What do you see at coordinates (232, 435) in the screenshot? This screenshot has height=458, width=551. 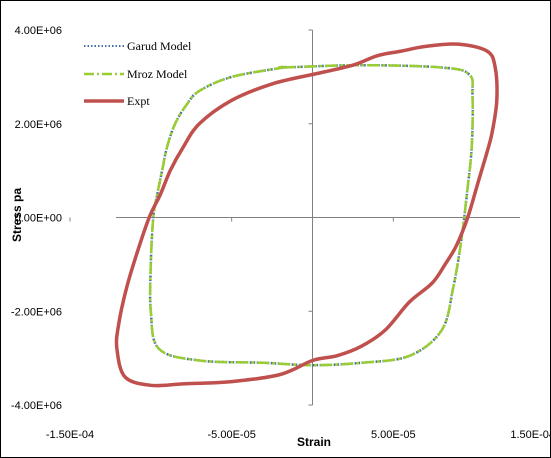 I see `x-tick-label: -5.00E-05` at bounding box center [232, 435].